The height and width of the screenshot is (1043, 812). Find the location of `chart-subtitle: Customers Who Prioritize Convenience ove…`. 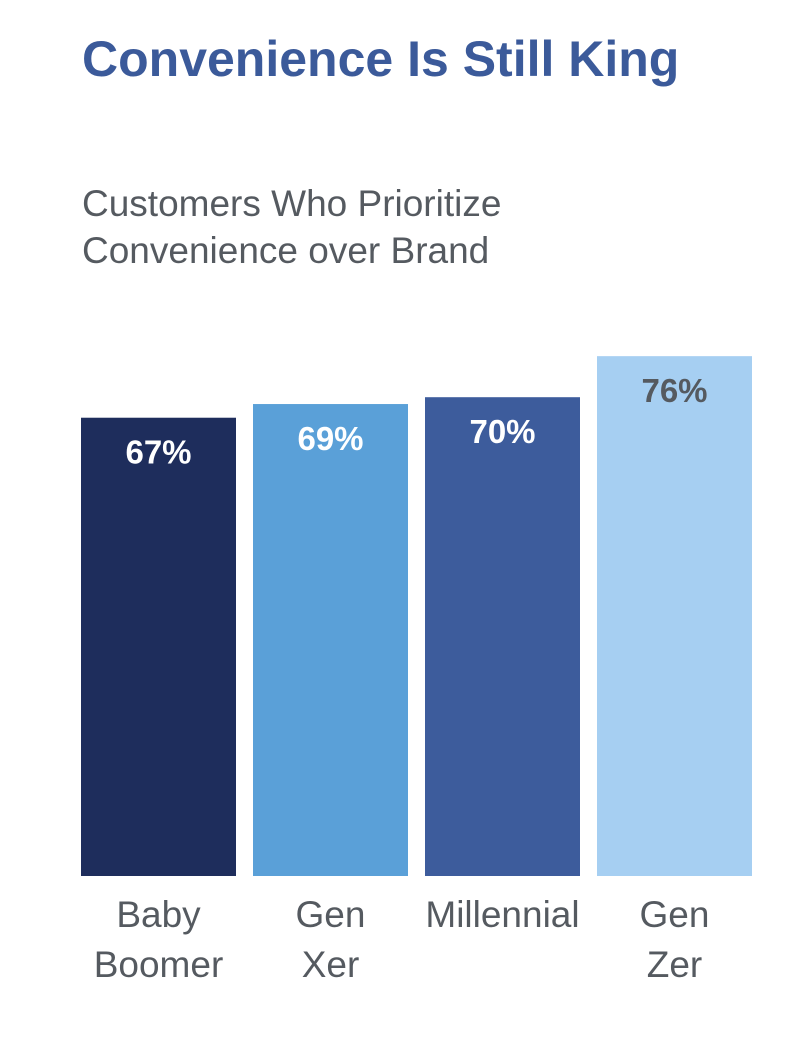

chart-subtitle: Customers Who Prioritize Convenience ove… is located at coordinates (291, 227).